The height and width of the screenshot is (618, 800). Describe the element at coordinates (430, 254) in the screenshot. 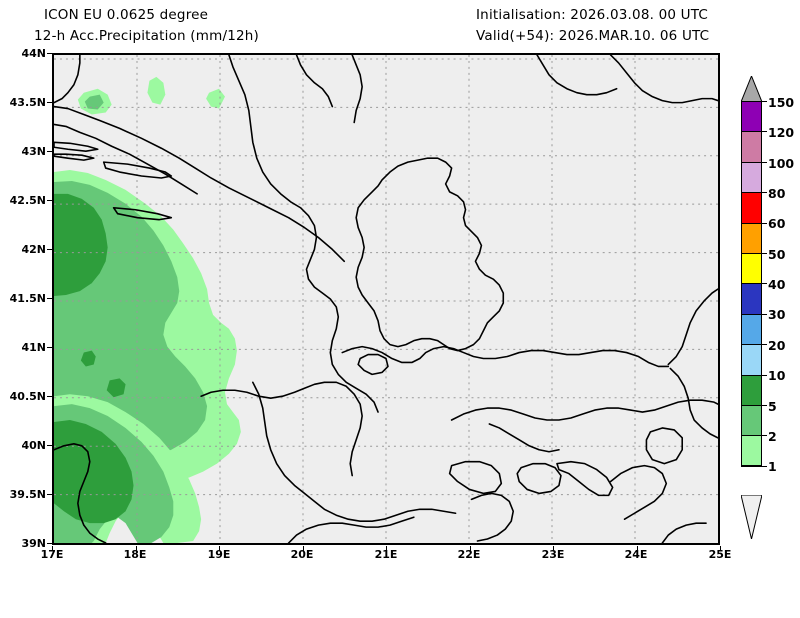

I see `border-kosovo` at that location.